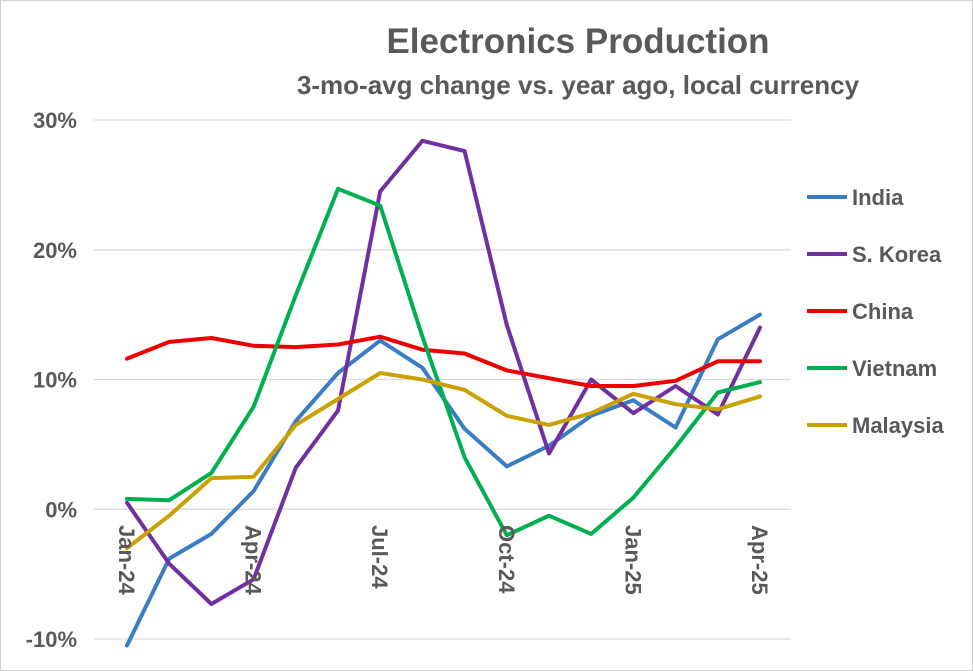 The width and height of the screenshot is (973, 671). Describe the element at coordinates (759, 560) in the screenshot. I see `x-tick-label: Apr-25` at that location.